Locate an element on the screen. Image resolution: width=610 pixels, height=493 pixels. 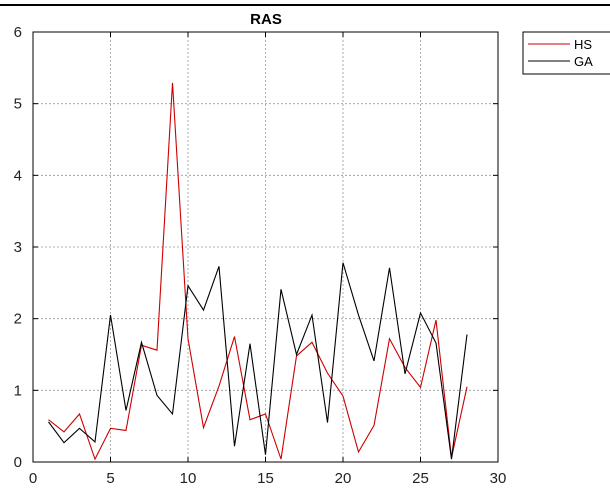
x-tick-label: 15 is located at coordinates (265, 478).